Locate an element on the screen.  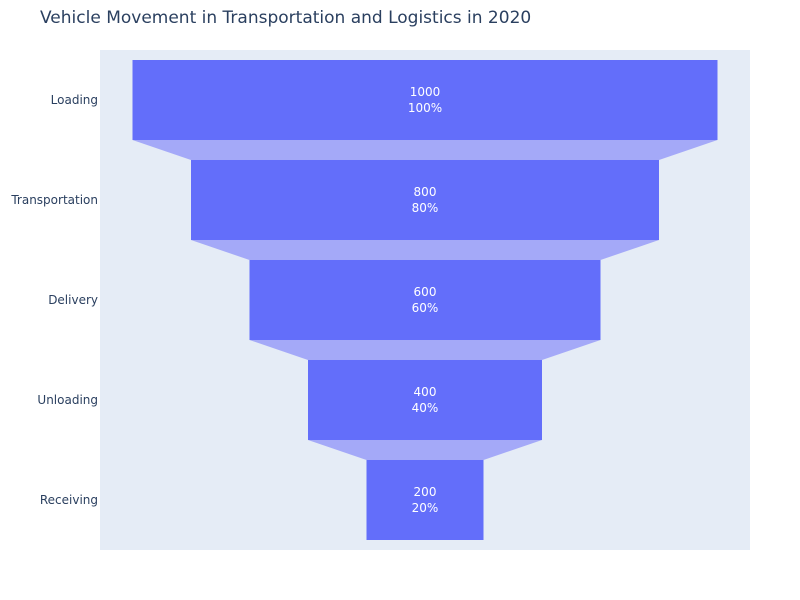
stage-tick-label: Unloading is located at coordinates (67, 400).